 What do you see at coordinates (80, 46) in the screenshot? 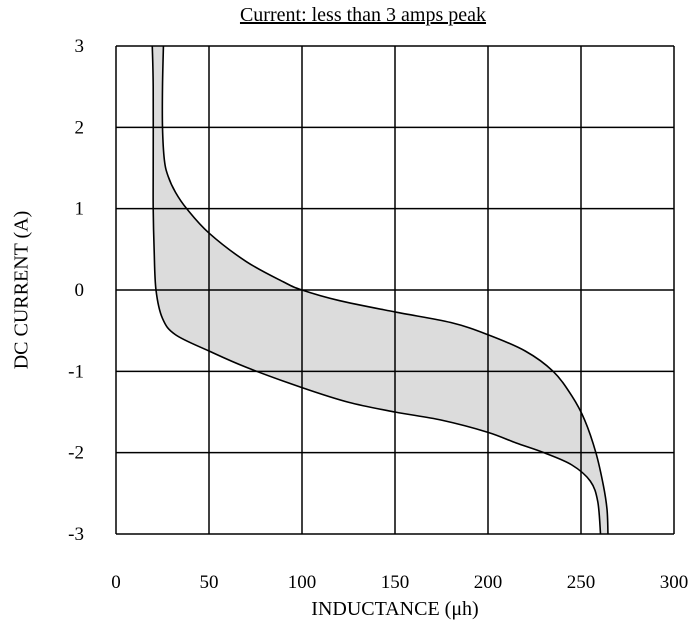
I see `y-tick-label: 3` at bounding box center [80, 46].